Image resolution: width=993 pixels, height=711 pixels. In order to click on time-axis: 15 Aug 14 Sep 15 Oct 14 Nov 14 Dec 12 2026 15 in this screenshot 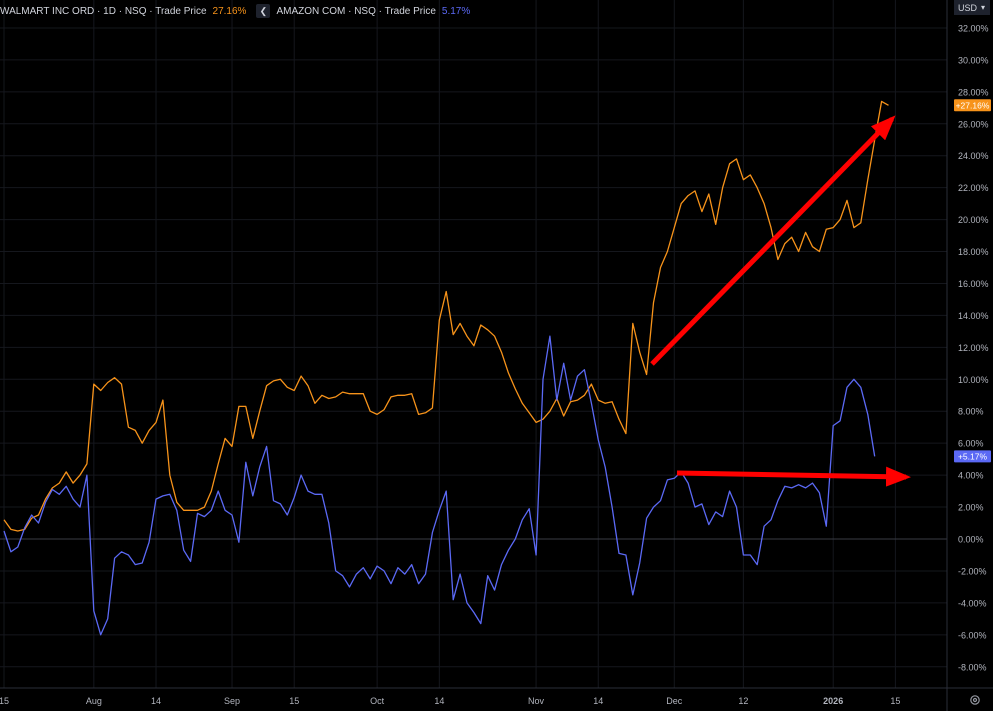, I will do `click(450, 701)`.